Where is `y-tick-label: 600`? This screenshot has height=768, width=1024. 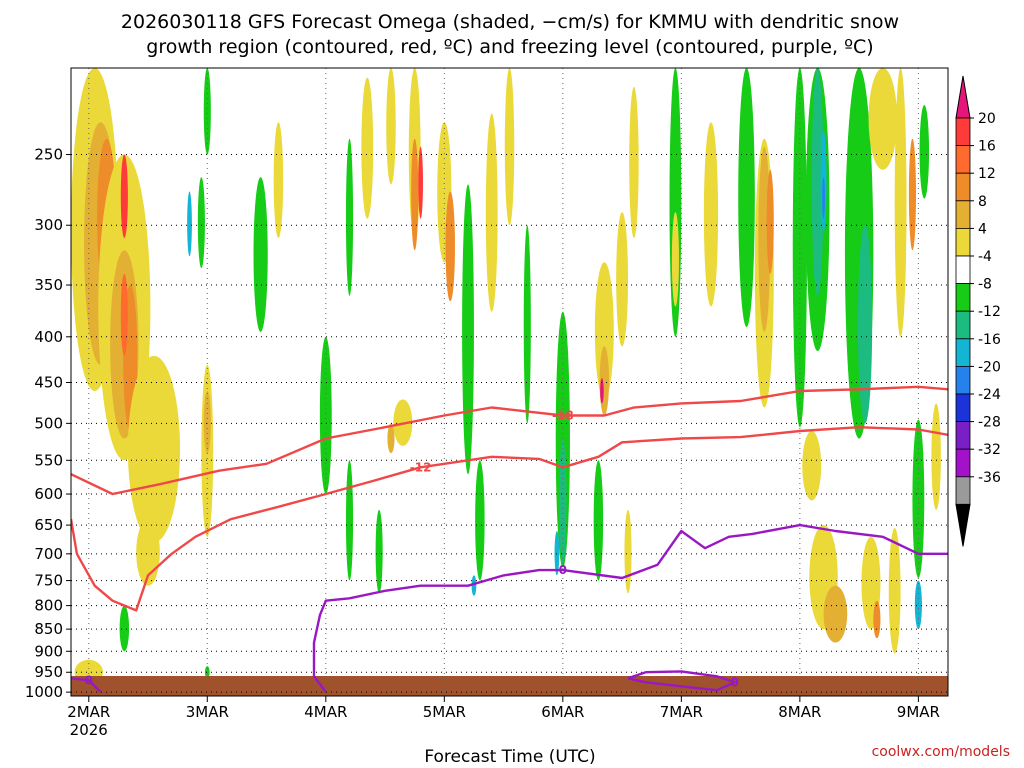
y-tick-label: 600 is located at coordinates (48, 494).